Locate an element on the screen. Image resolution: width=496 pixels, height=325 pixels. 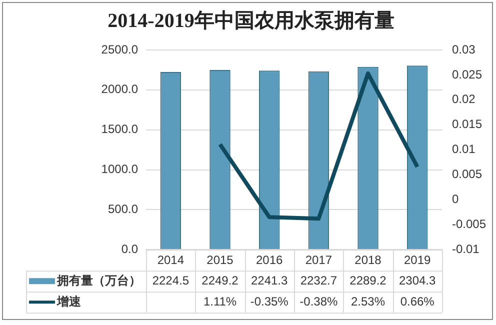
data-label: 2249.2 is located at coordinates (220, 280).